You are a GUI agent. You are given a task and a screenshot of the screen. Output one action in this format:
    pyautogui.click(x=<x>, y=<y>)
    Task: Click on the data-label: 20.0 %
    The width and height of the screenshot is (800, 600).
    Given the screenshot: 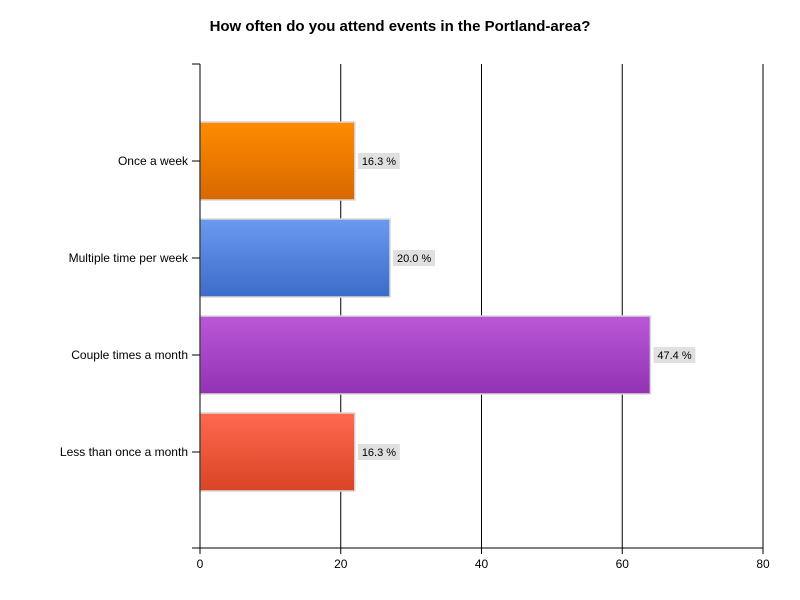 What is the action you would take?
    pyautogui.click(x=414, y=259)
    